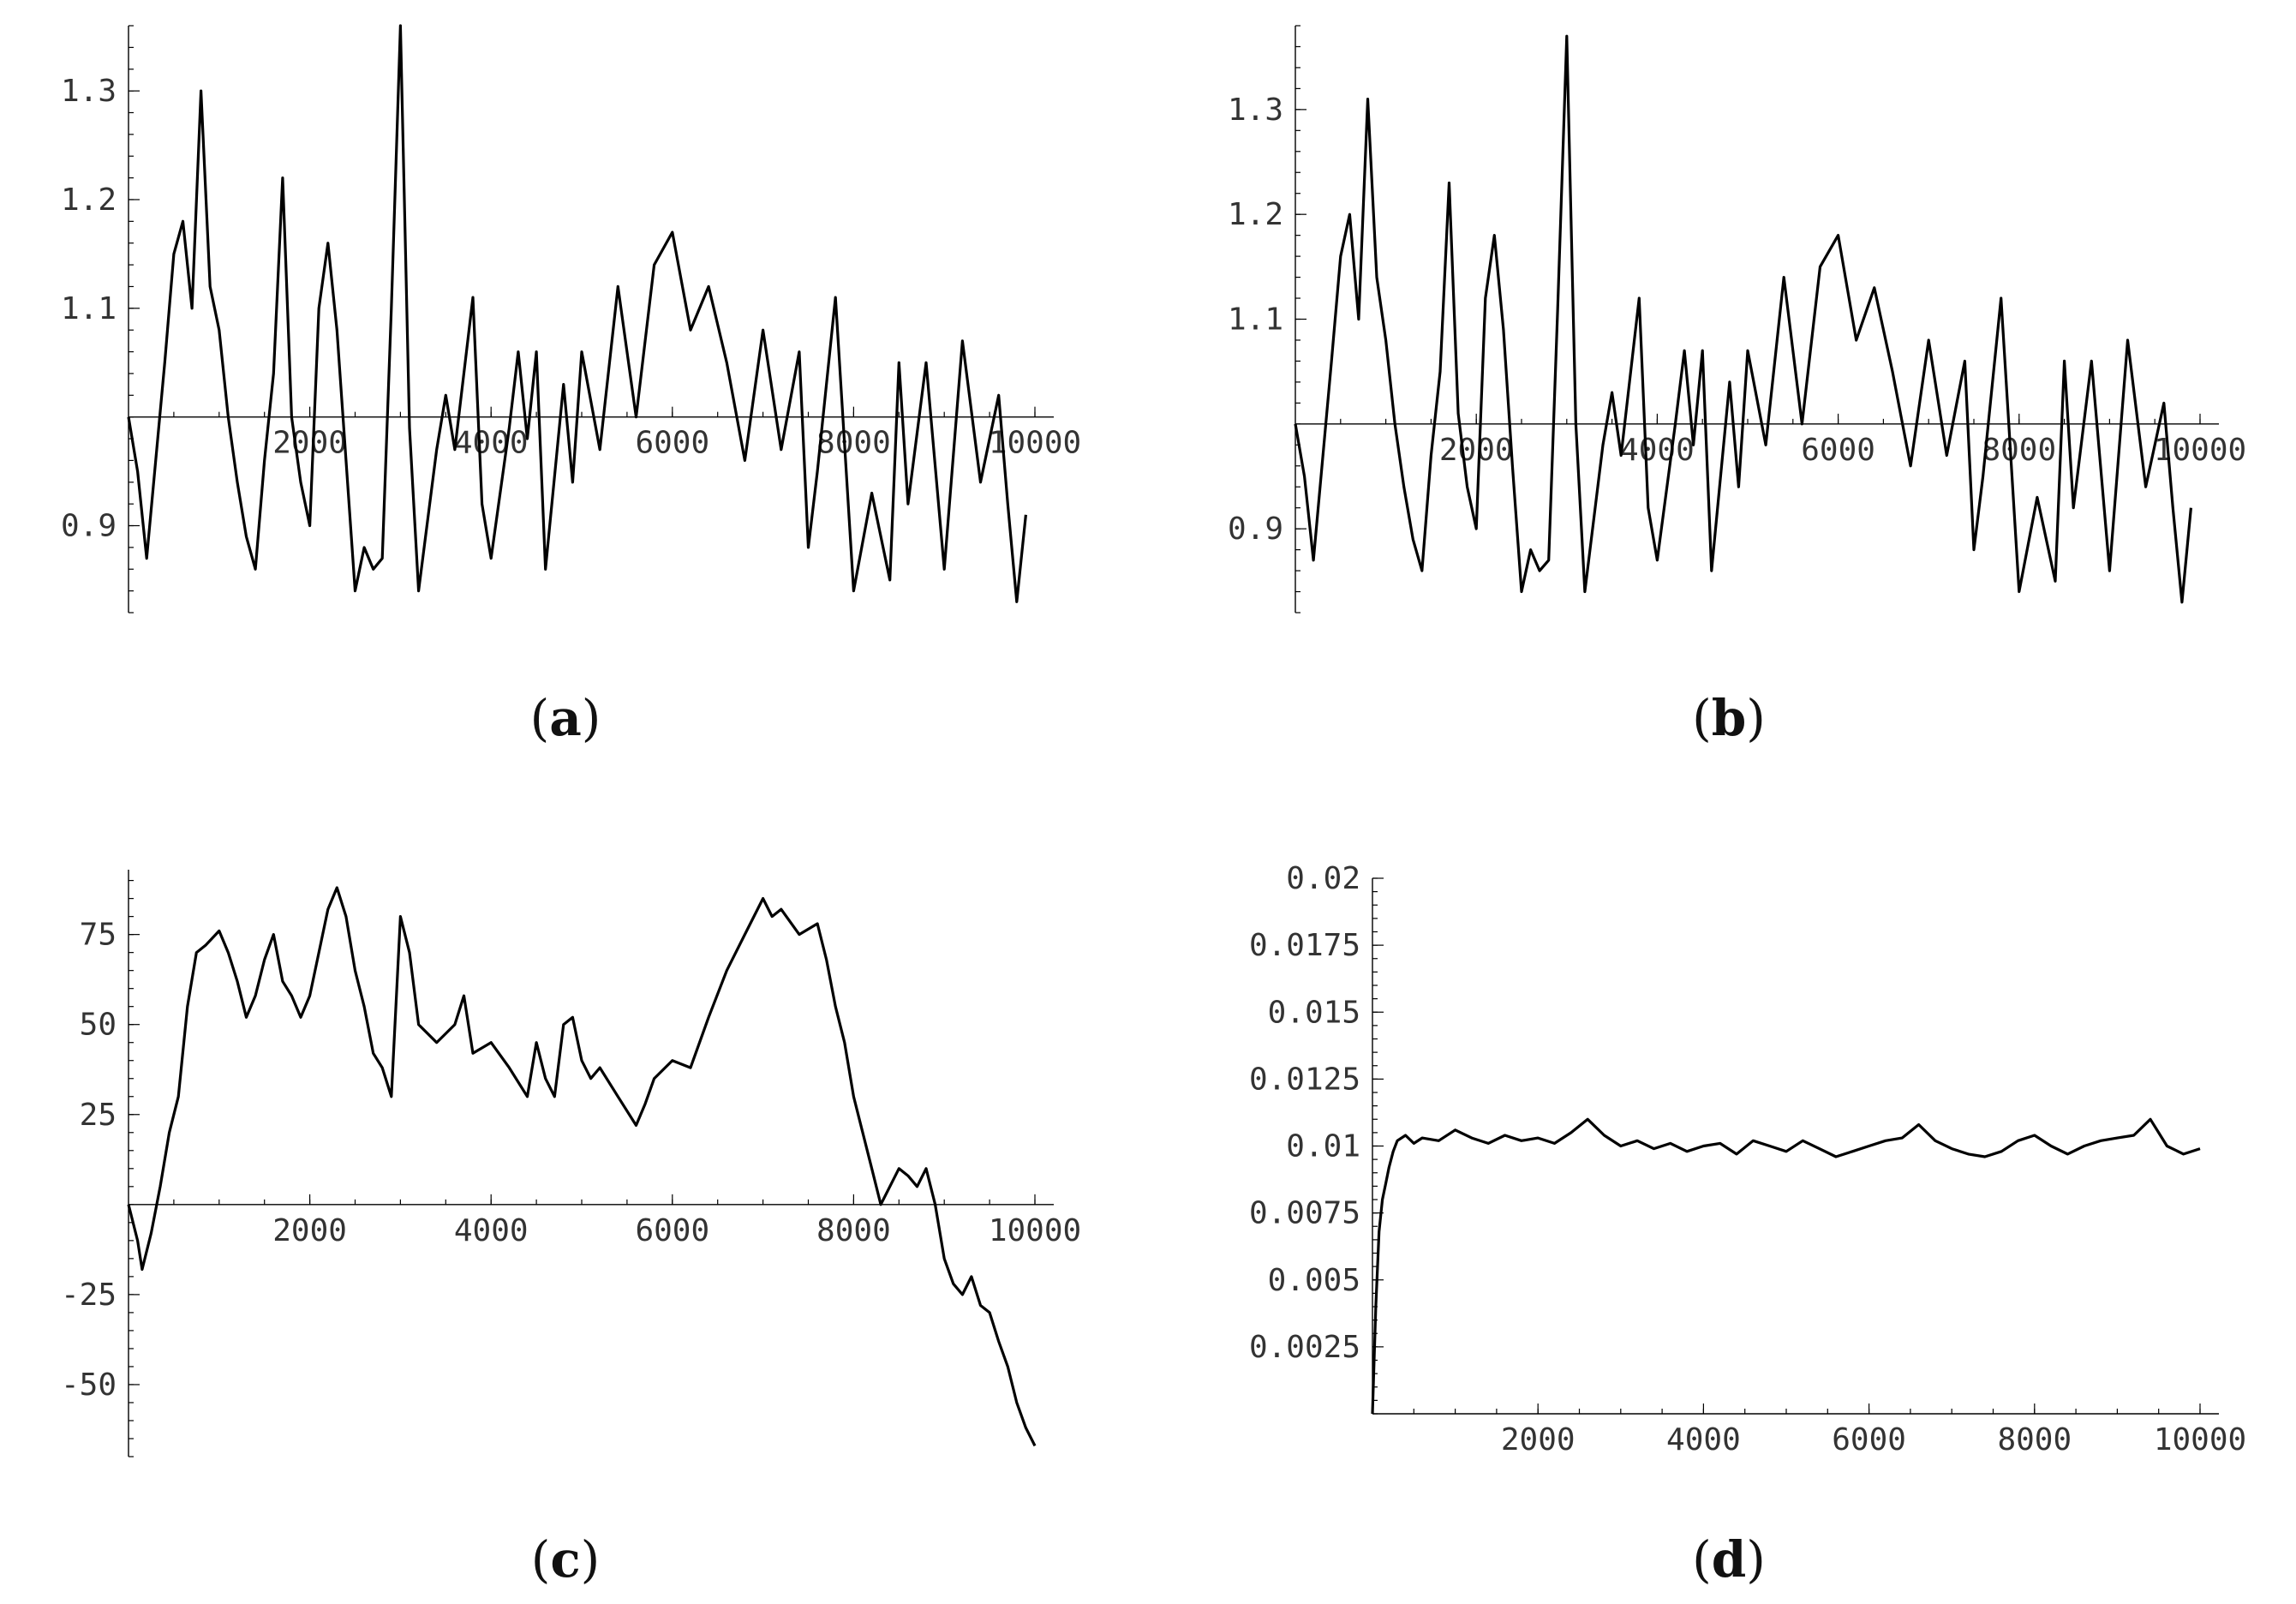  What do you see at coordinates (1304, 1079) in the screenshot?
I see `y-tick-label: 0.0125` at bounding box center [1304, 1079].